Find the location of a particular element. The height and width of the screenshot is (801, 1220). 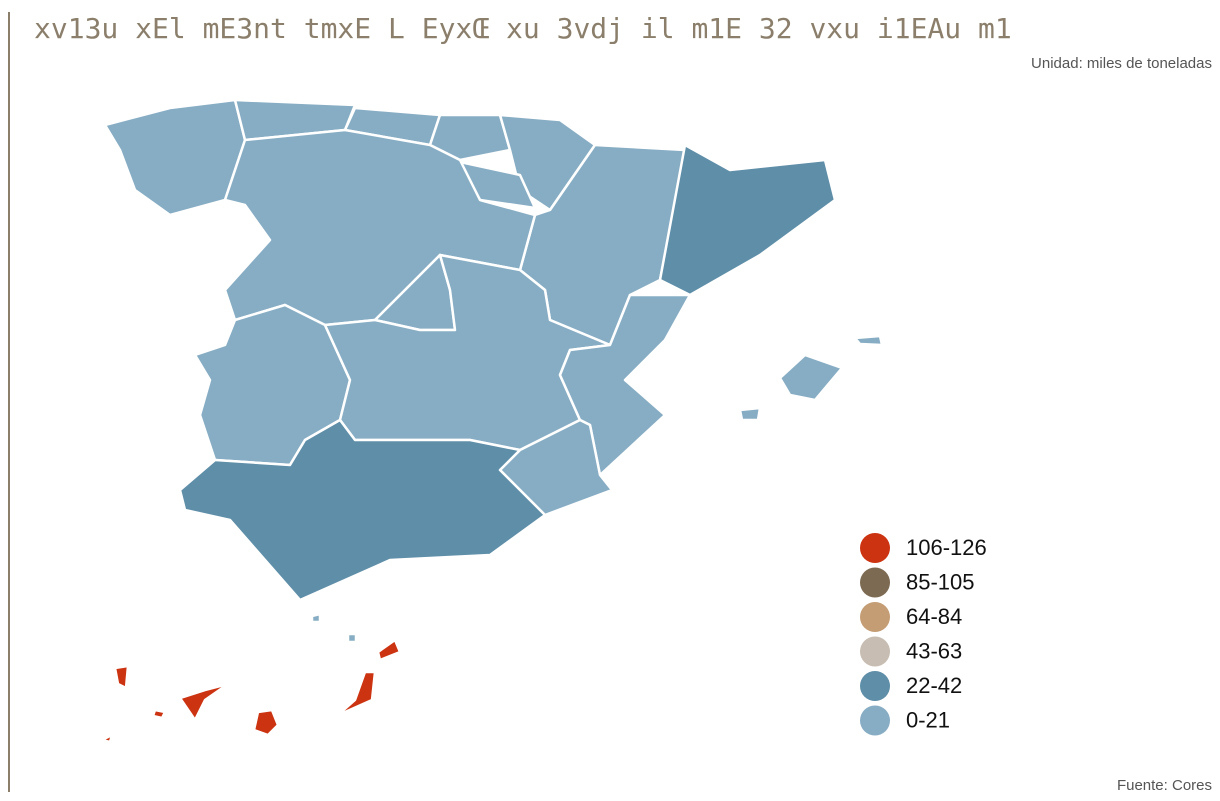

legend-label: 106-126 is located at coordinates (946, 547).